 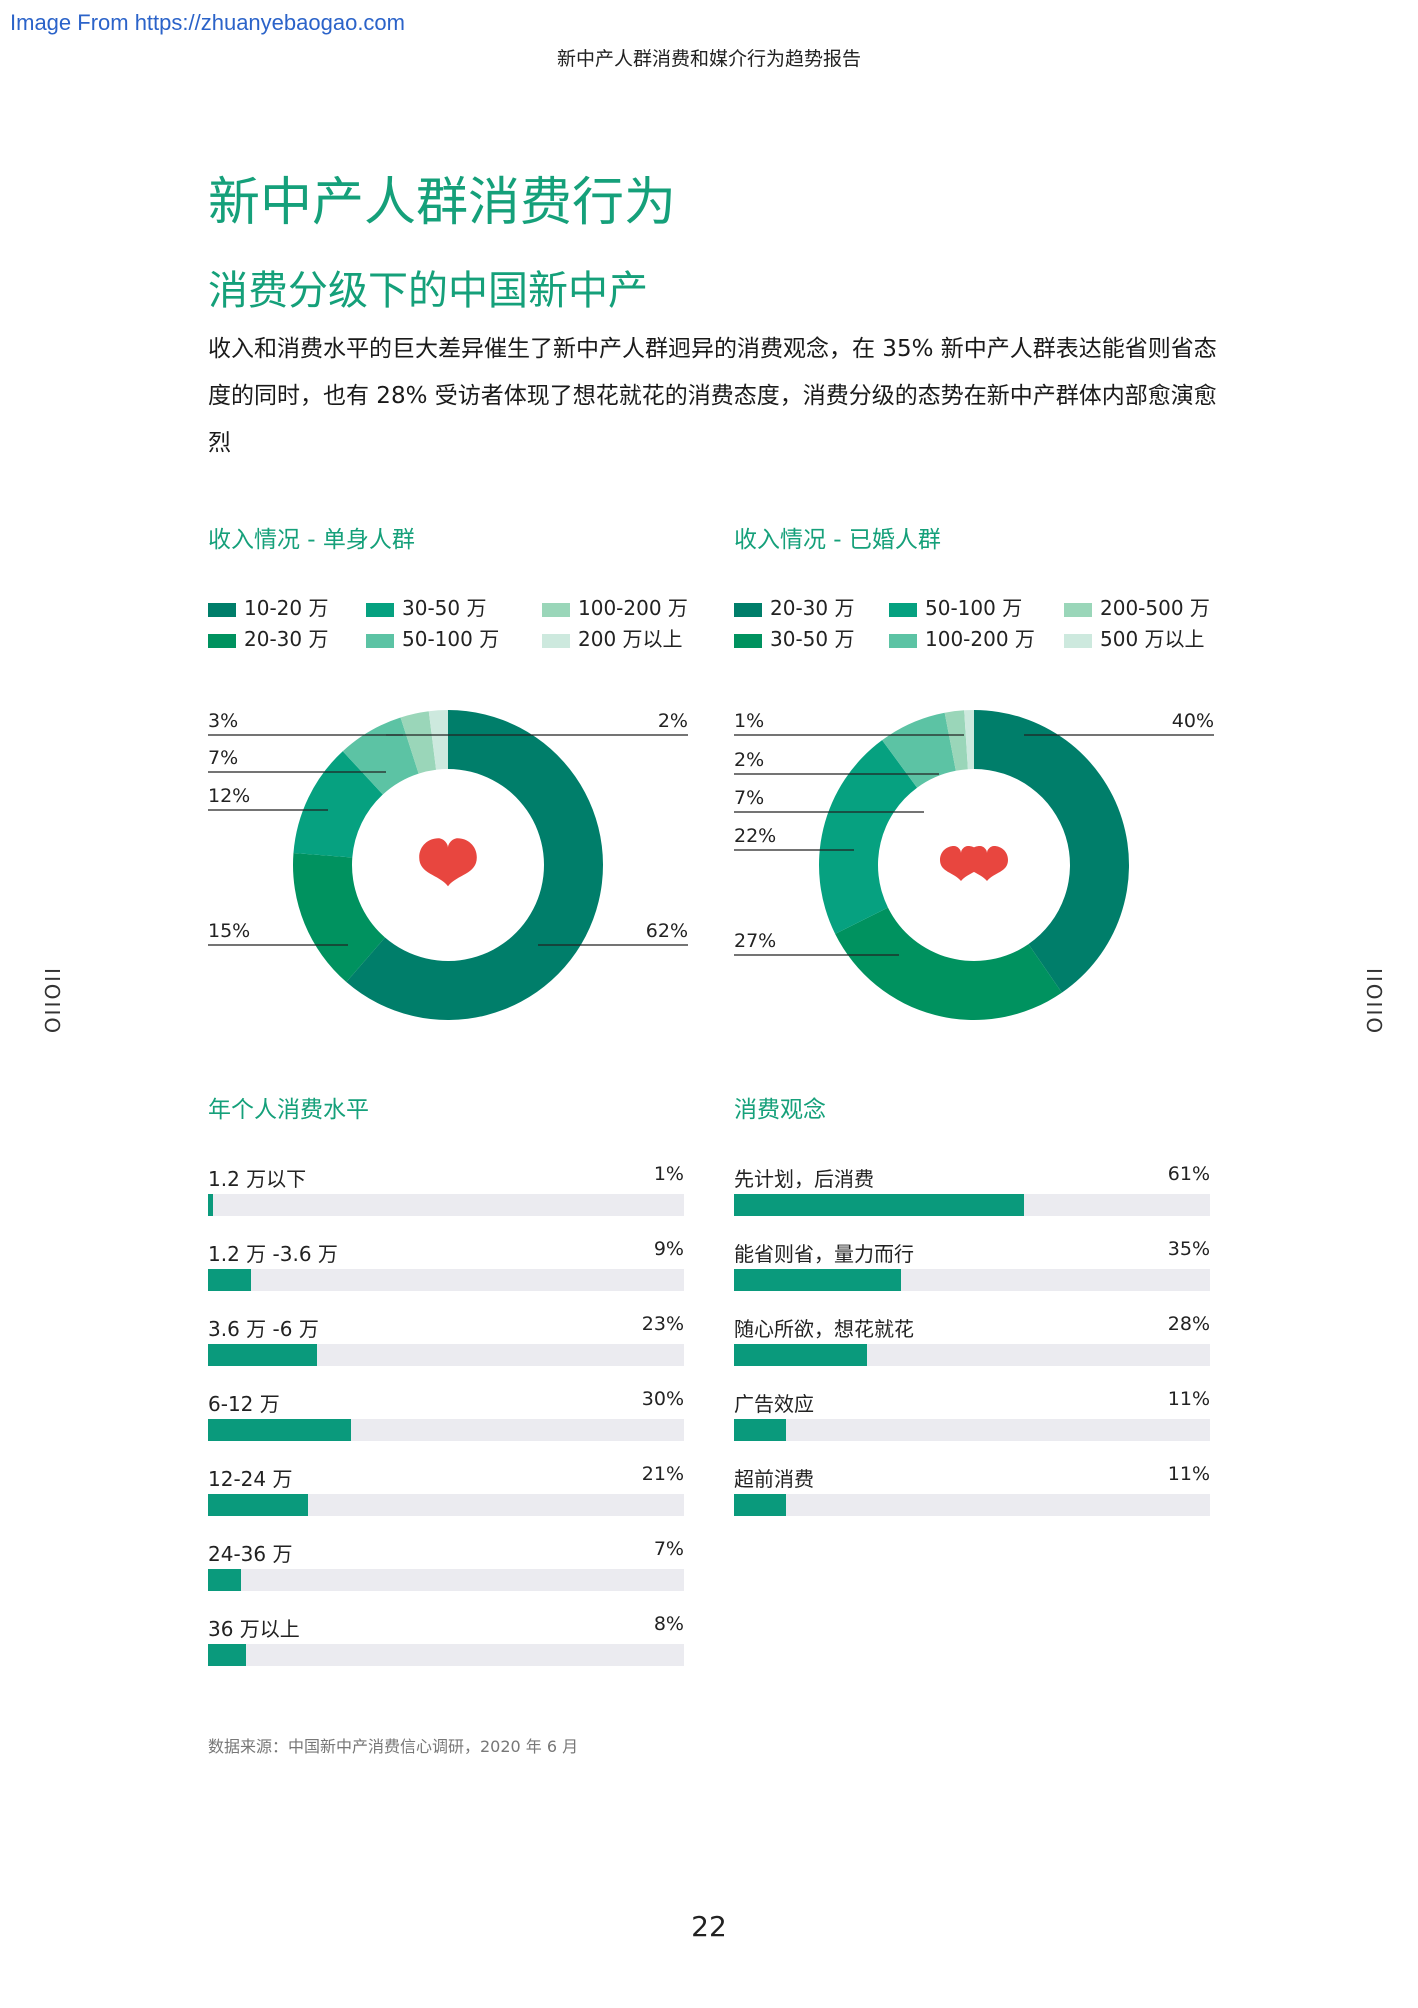 I want to click on side-mark-right: IIOIIO, so click(x=1374, y=1002).